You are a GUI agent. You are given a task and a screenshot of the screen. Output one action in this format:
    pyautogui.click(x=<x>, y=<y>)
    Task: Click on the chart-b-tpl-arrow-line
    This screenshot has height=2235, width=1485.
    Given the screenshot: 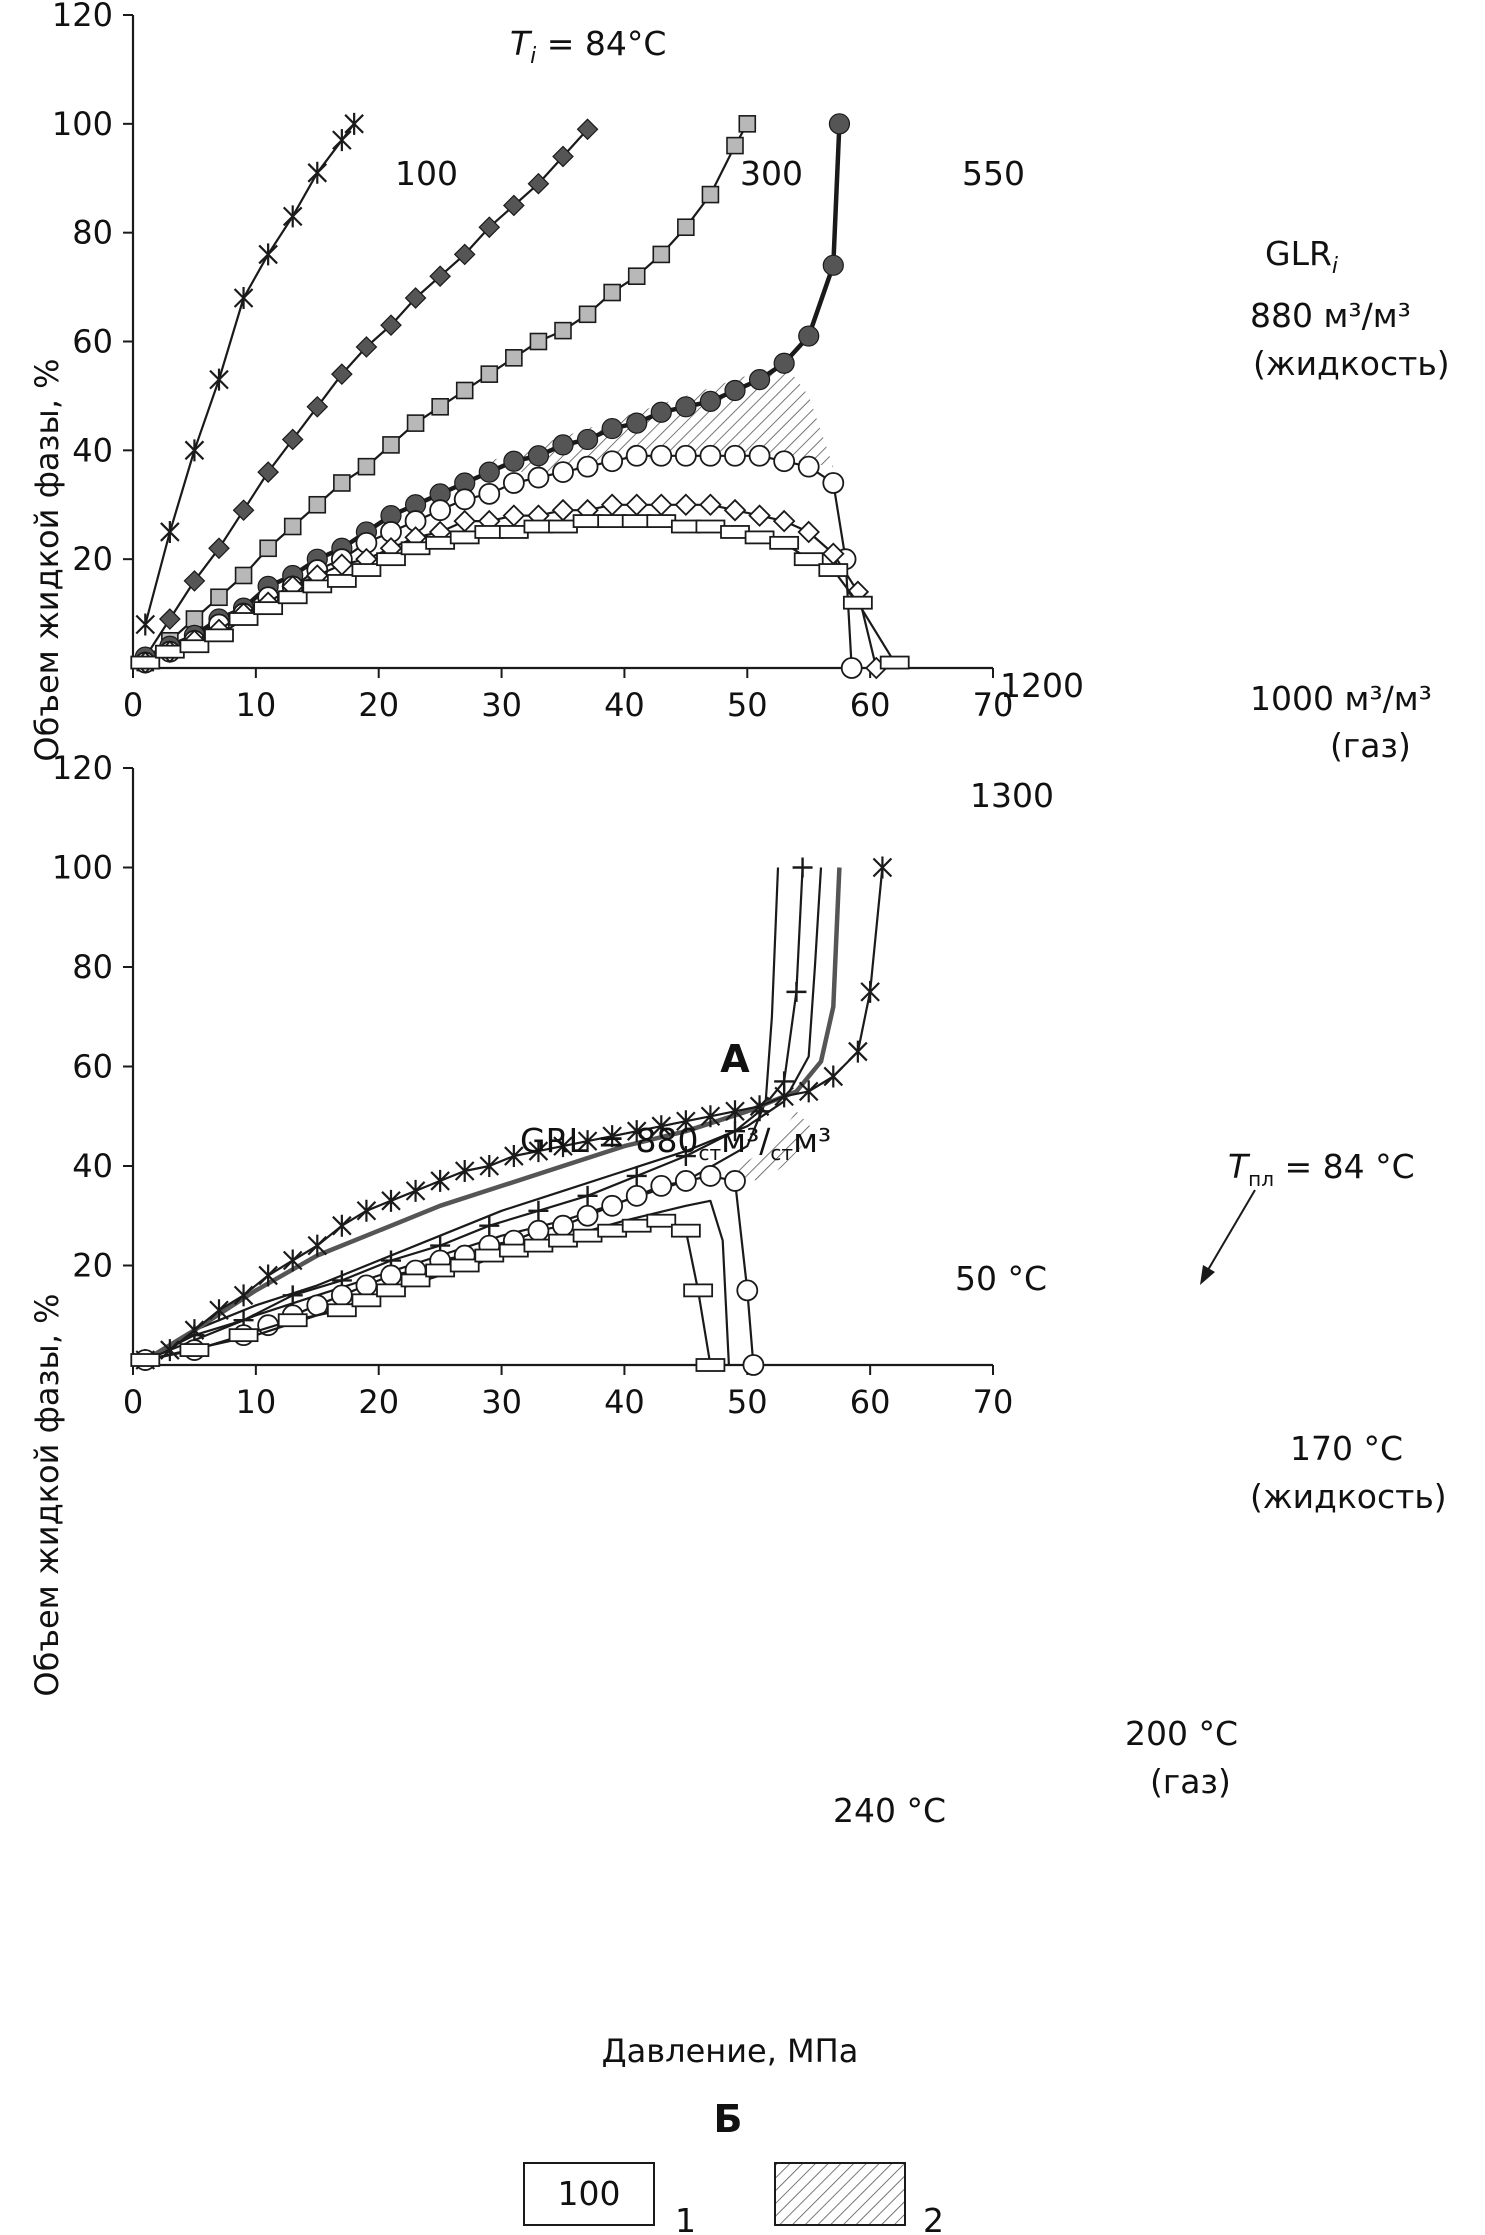 What is the action you would take?
    pyautogui.click(x=1230, y=1232)
    